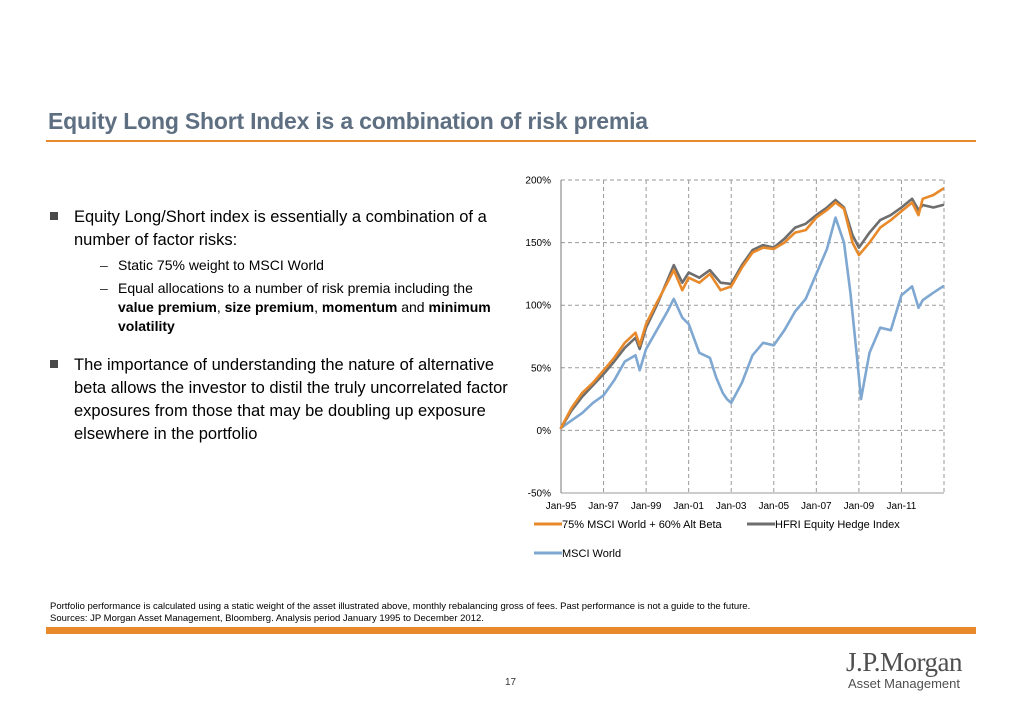  I want to click on jpmorgan-logo: J.P.Morgan Asset Management, so click(911, 670).